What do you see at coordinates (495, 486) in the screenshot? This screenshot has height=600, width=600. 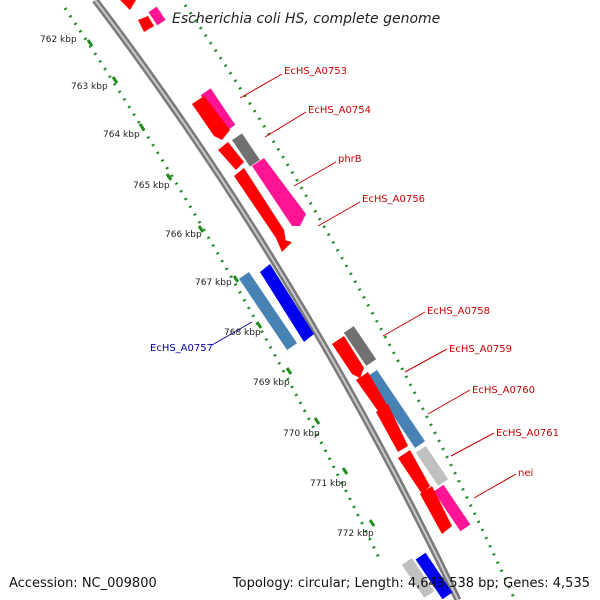 I see `leader-nei` at bounding box center [495, 486].